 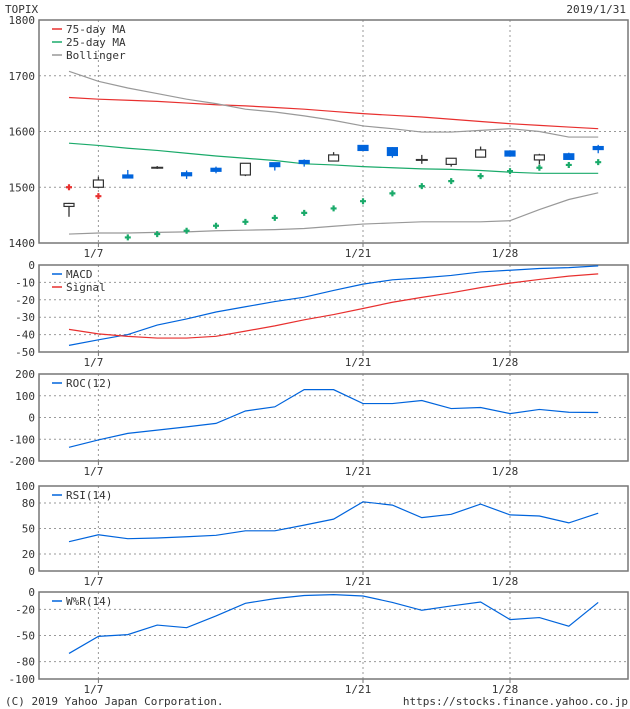 What do you see at coordinates (22, 76) in the screenshot?
I see `y-tick-label: 1700` at bounding box center [22, 76].